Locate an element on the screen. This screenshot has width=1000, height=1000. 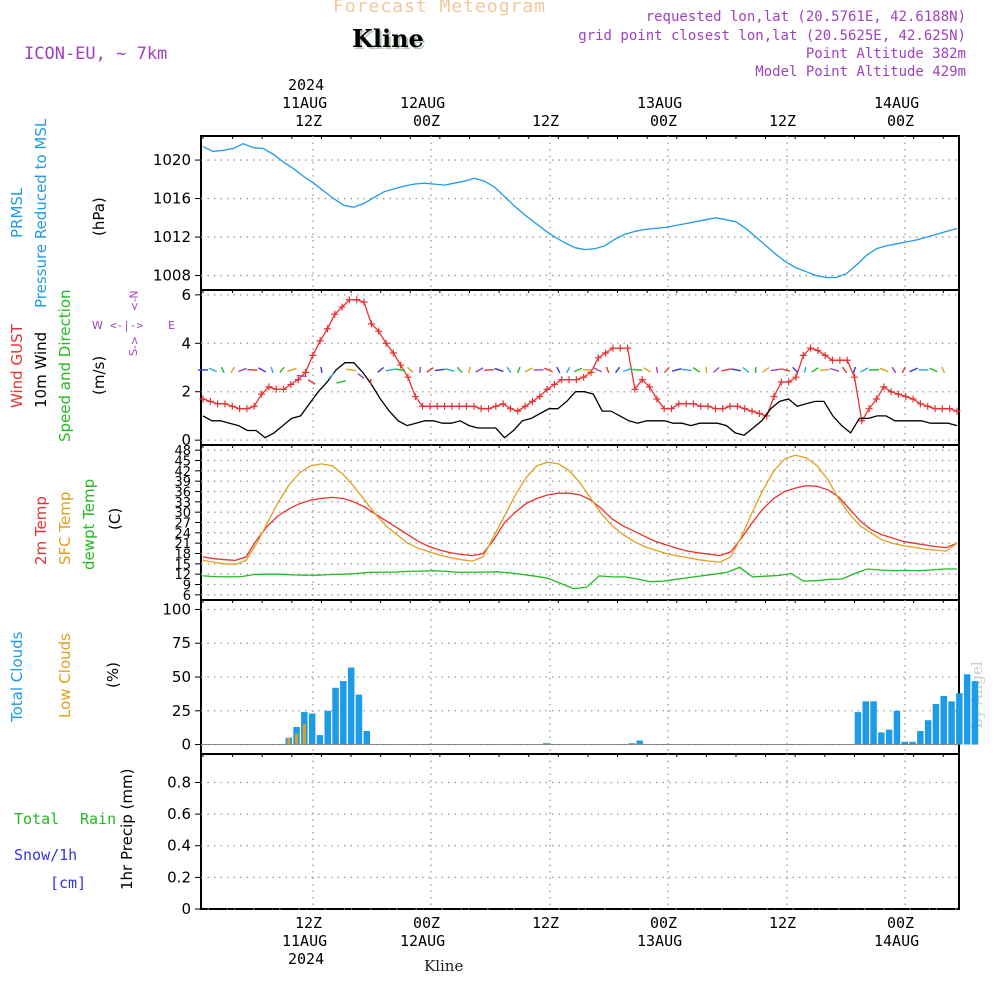
panel-frame-precip is located at coordinates (580, 831).